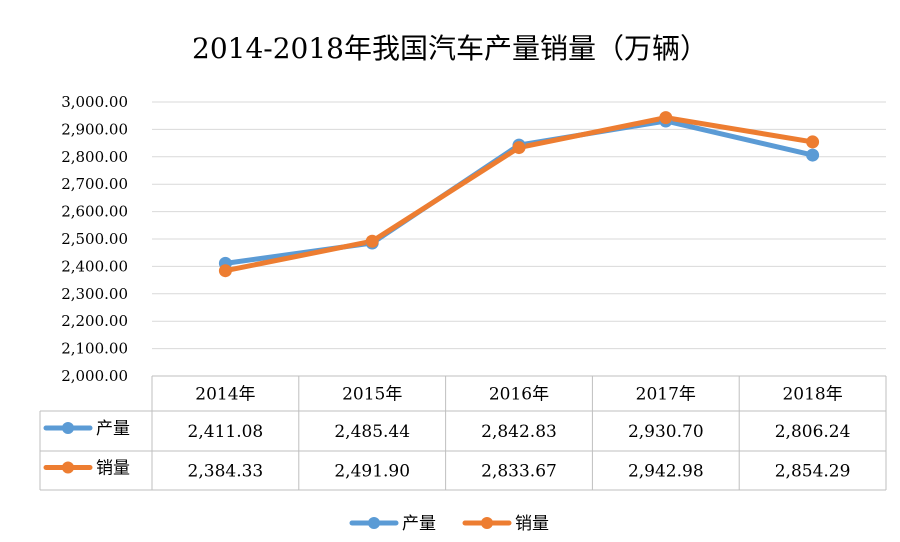 The image size is (900, 542). Describe the element at coordinates (226, 472) in the screenshot. I see `table-value: 2,384.33` at that location.